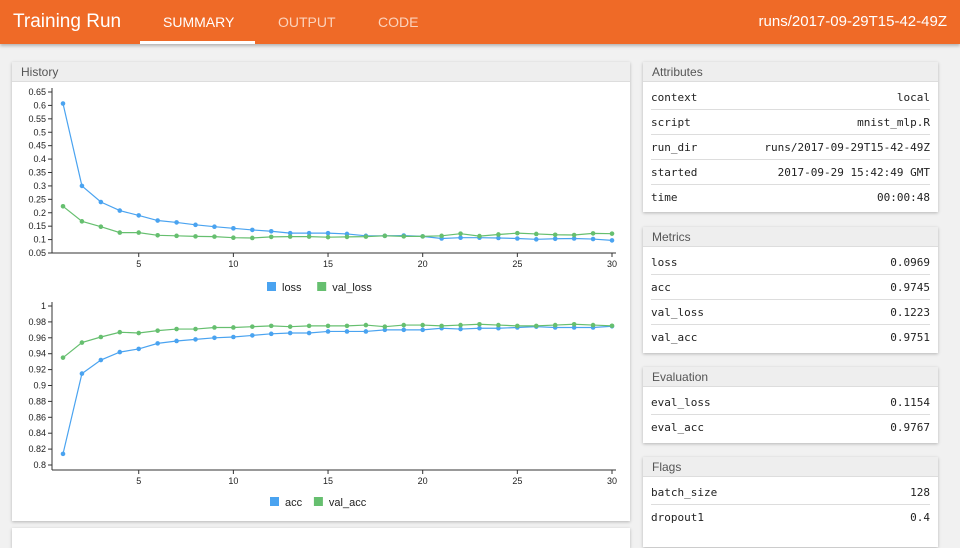 This screenshot has width=960, height=548. Describe the element at coordinates (294, 503) in the screenshot. I see `legend-label-acc: acc` at that location.